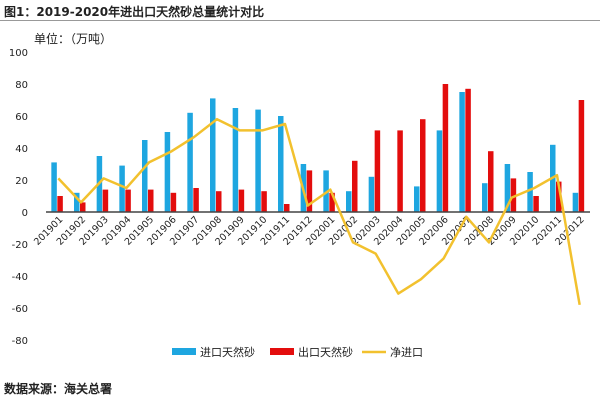 This screenshot has width=600, height=402. Describe the element at coordinates (20, 245) in the screenshot. I see `y-tick-label: -20` at that location.